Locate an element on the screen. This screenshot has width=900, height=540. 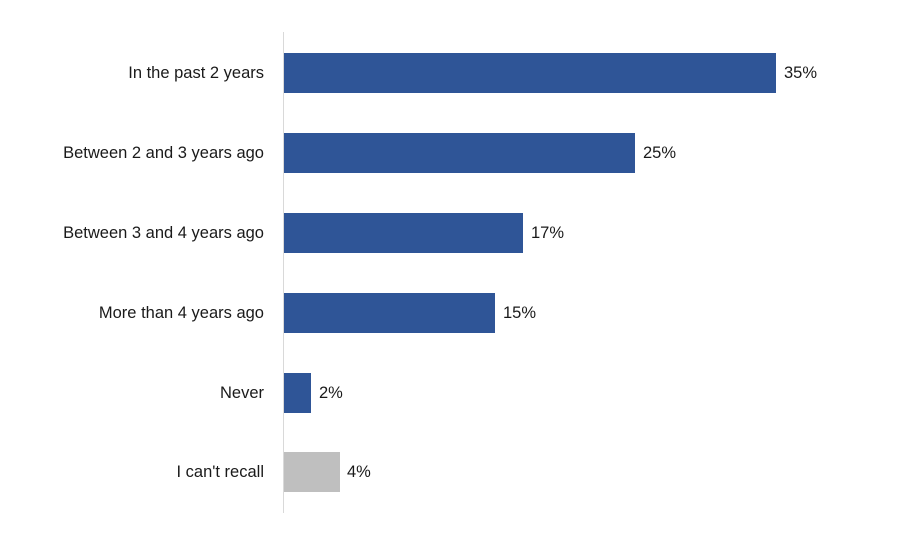
value-label: 25% is located at coordinates (660, 153).